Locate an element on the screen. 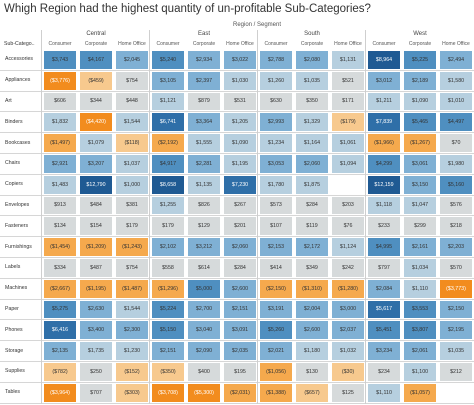 Image resolution: width=474 pixels, height=405 pixels. row-label: Art is located at coordinates (8, 101).